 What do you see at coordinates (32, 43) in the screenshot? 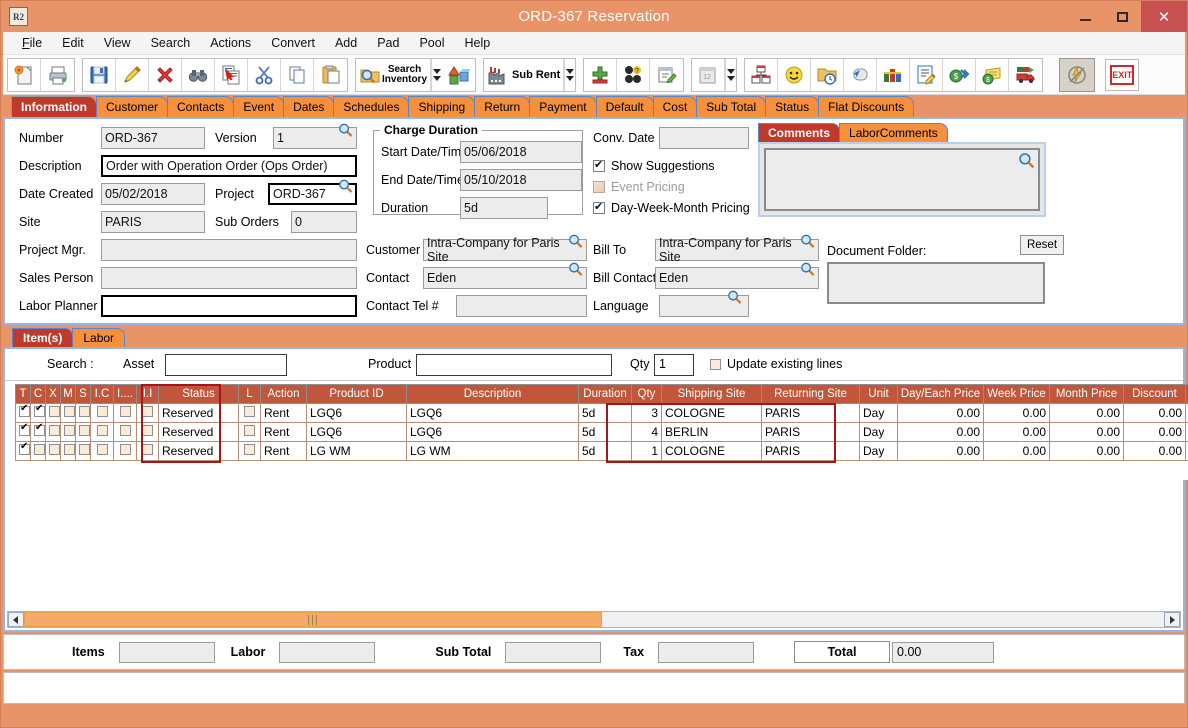
I see `menu-item-file: FFileile` at bounding box center [32, 43].